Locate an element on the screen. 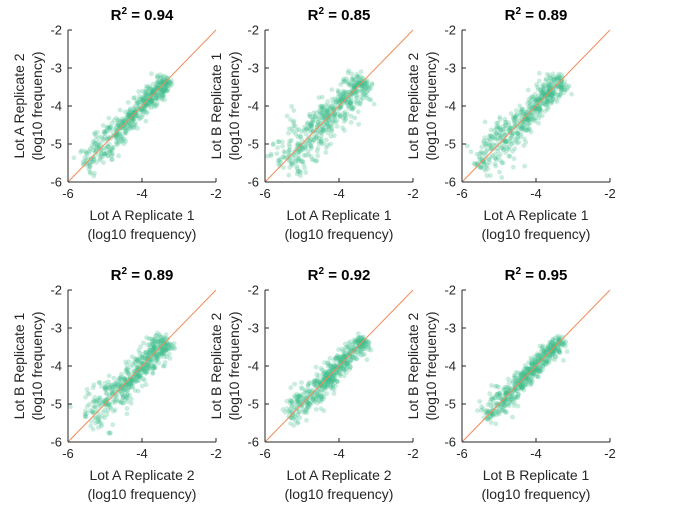 The height and width of the screenshot is (510, 678). identity-line is located at coordinates (142, 106).